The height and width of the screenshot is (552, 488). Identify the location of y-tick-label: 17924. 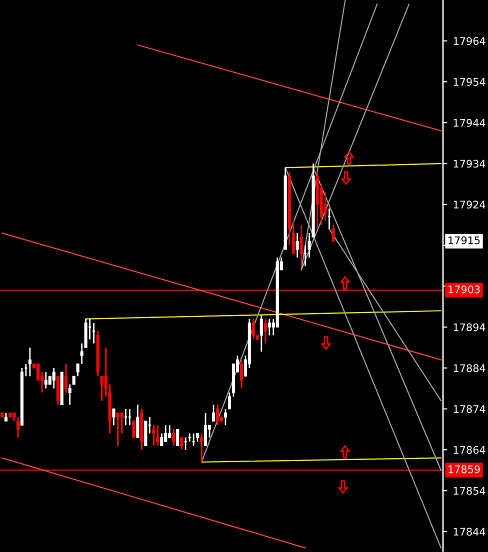
(470, 204).